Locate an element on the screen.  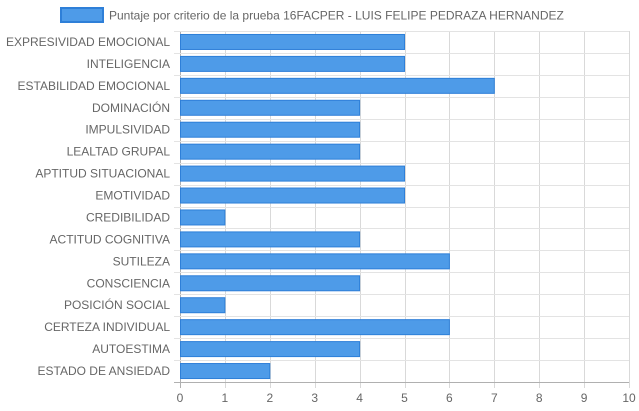
y-tick-label-6: APTITUD SITUACIONAL is located at coordinates (102, 174).